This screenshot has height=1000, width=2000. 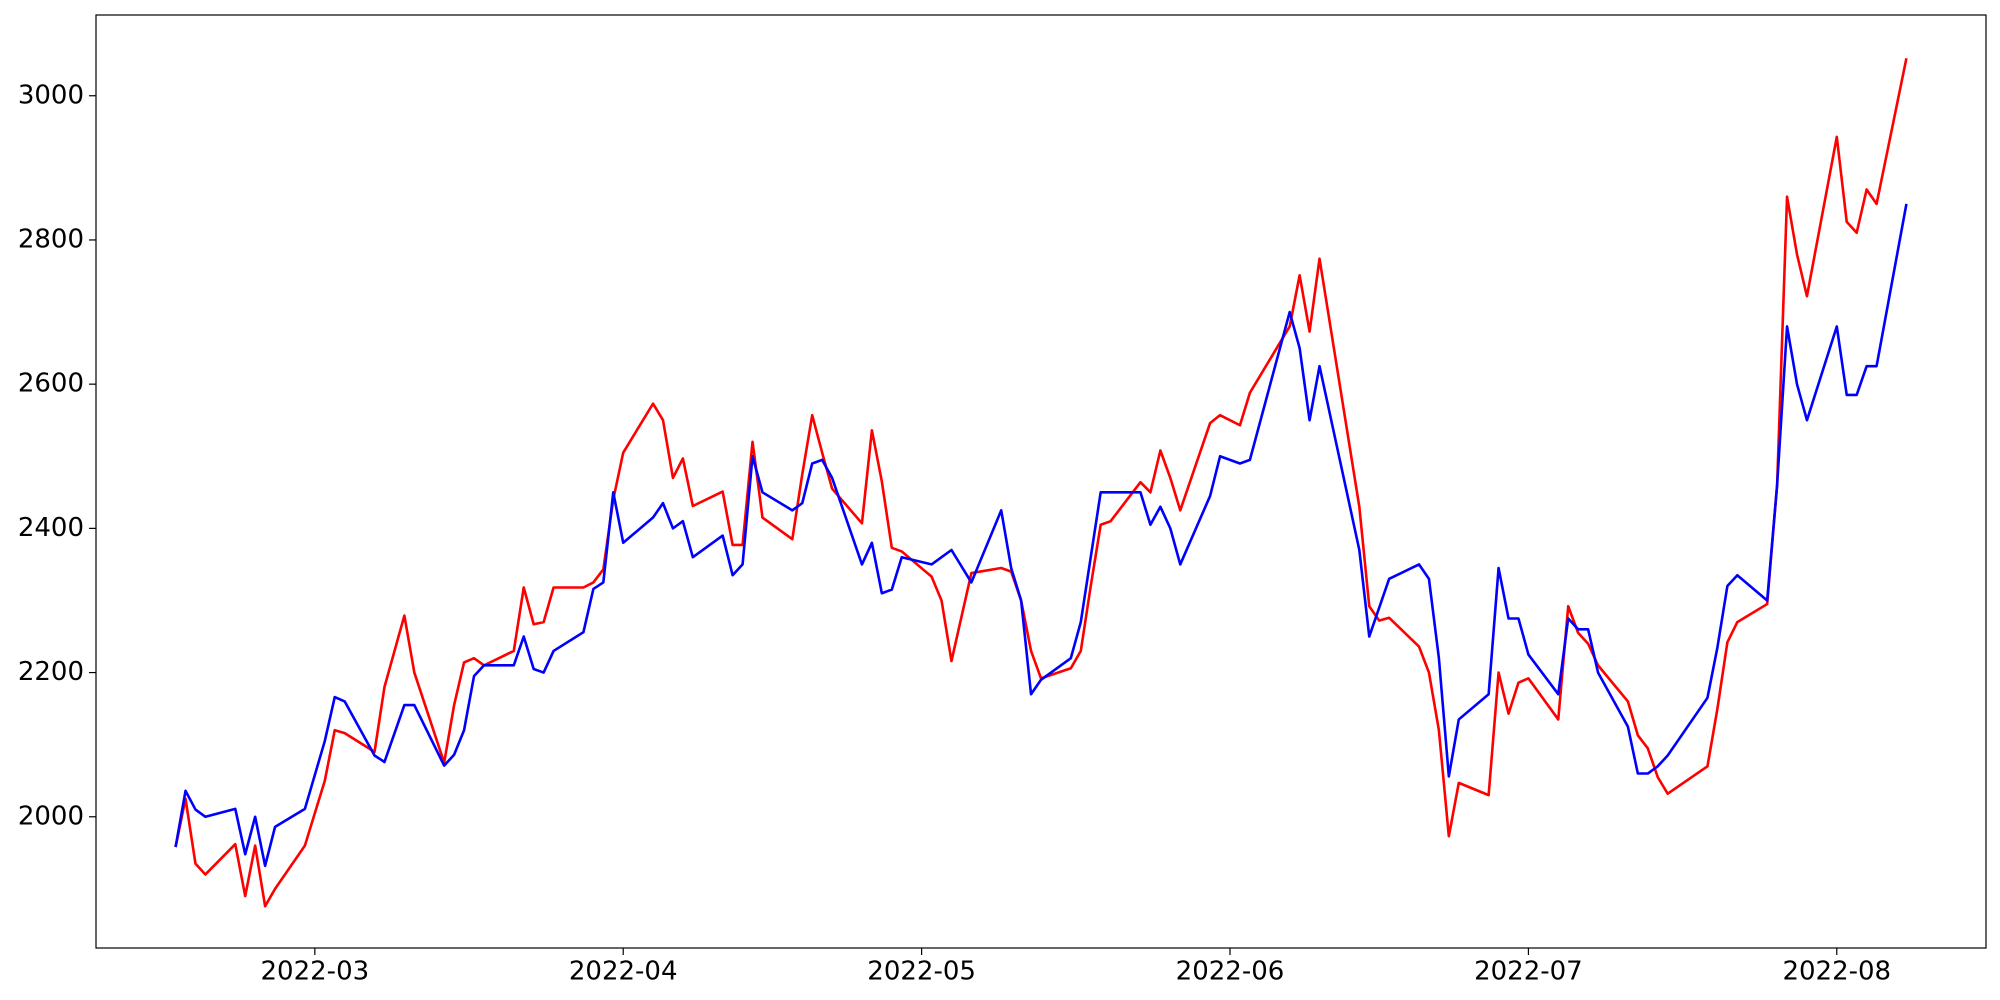 I want to click on x-tick-label: 2022-07, so click(x=1528, y=972).